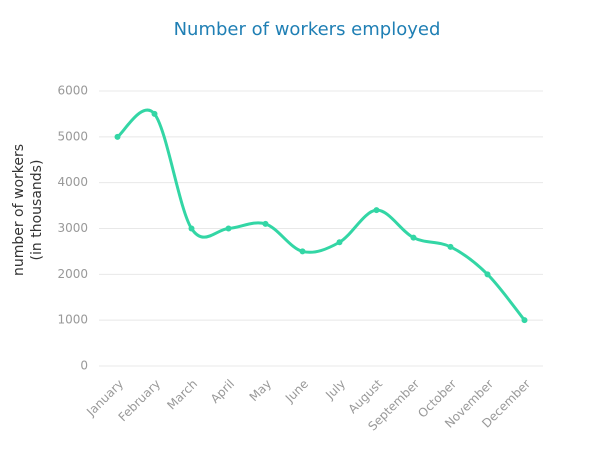  Describe the element at coordinates (260, 390) in the screenshot. I see `x-tick-label: May` at that location.